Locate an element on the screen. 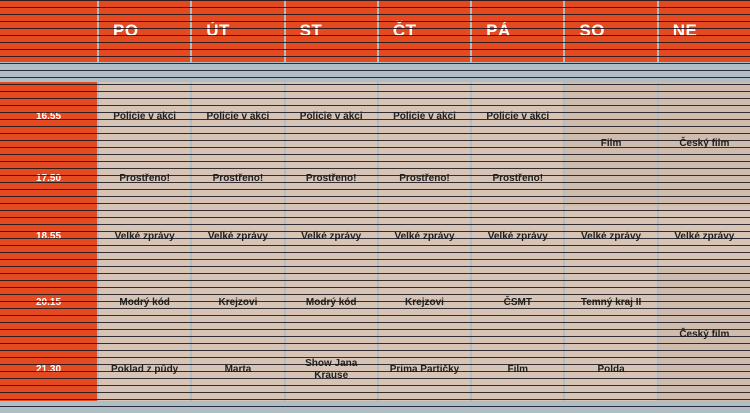 This screenshot has width=750, height=413. program-cell: Poklad z půdy is located at coordinates (145, 369).